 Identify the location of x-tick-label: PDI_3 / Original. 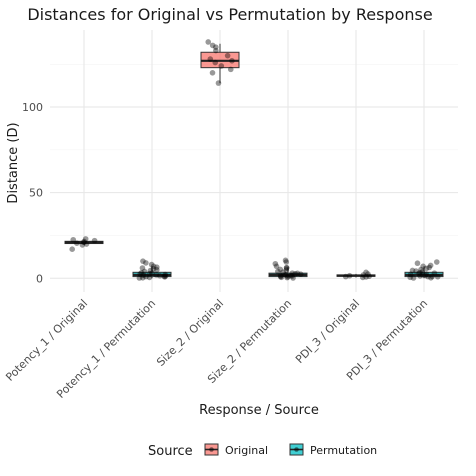
(327, 331).